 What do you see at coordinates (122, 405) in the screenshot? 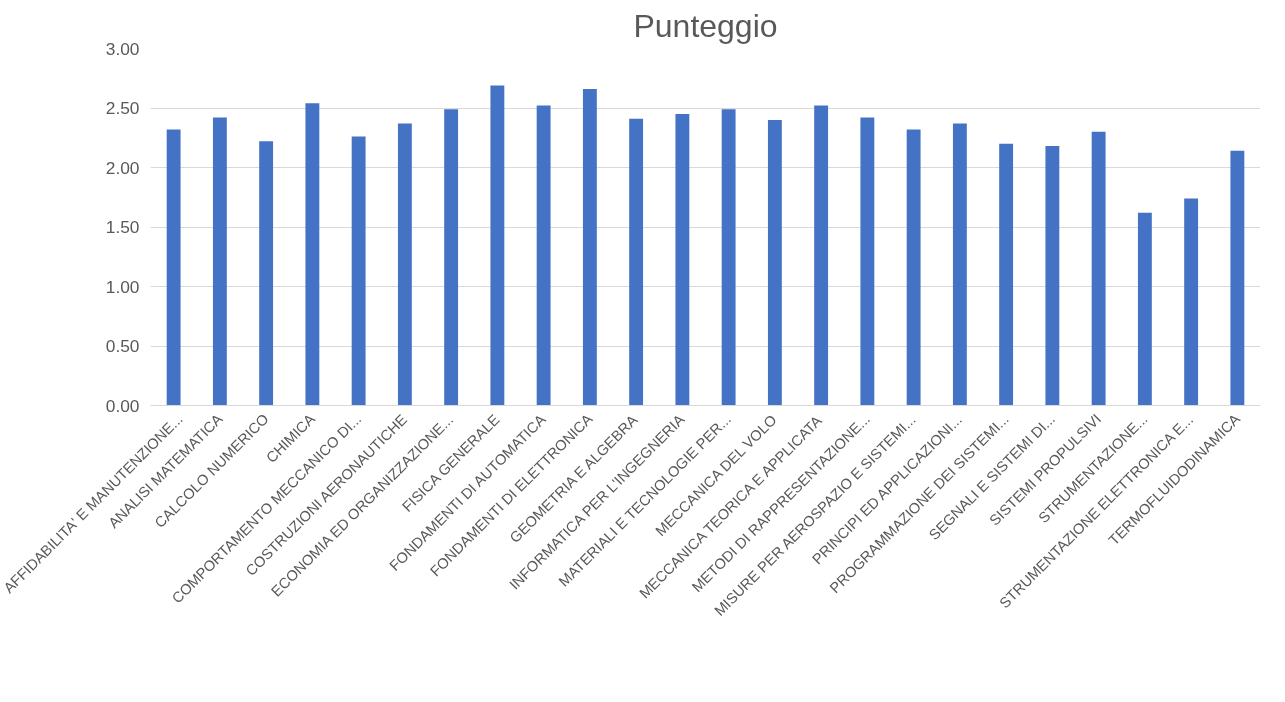
I see `y-tick-label: 0.00` at bounding box center [122, 405].